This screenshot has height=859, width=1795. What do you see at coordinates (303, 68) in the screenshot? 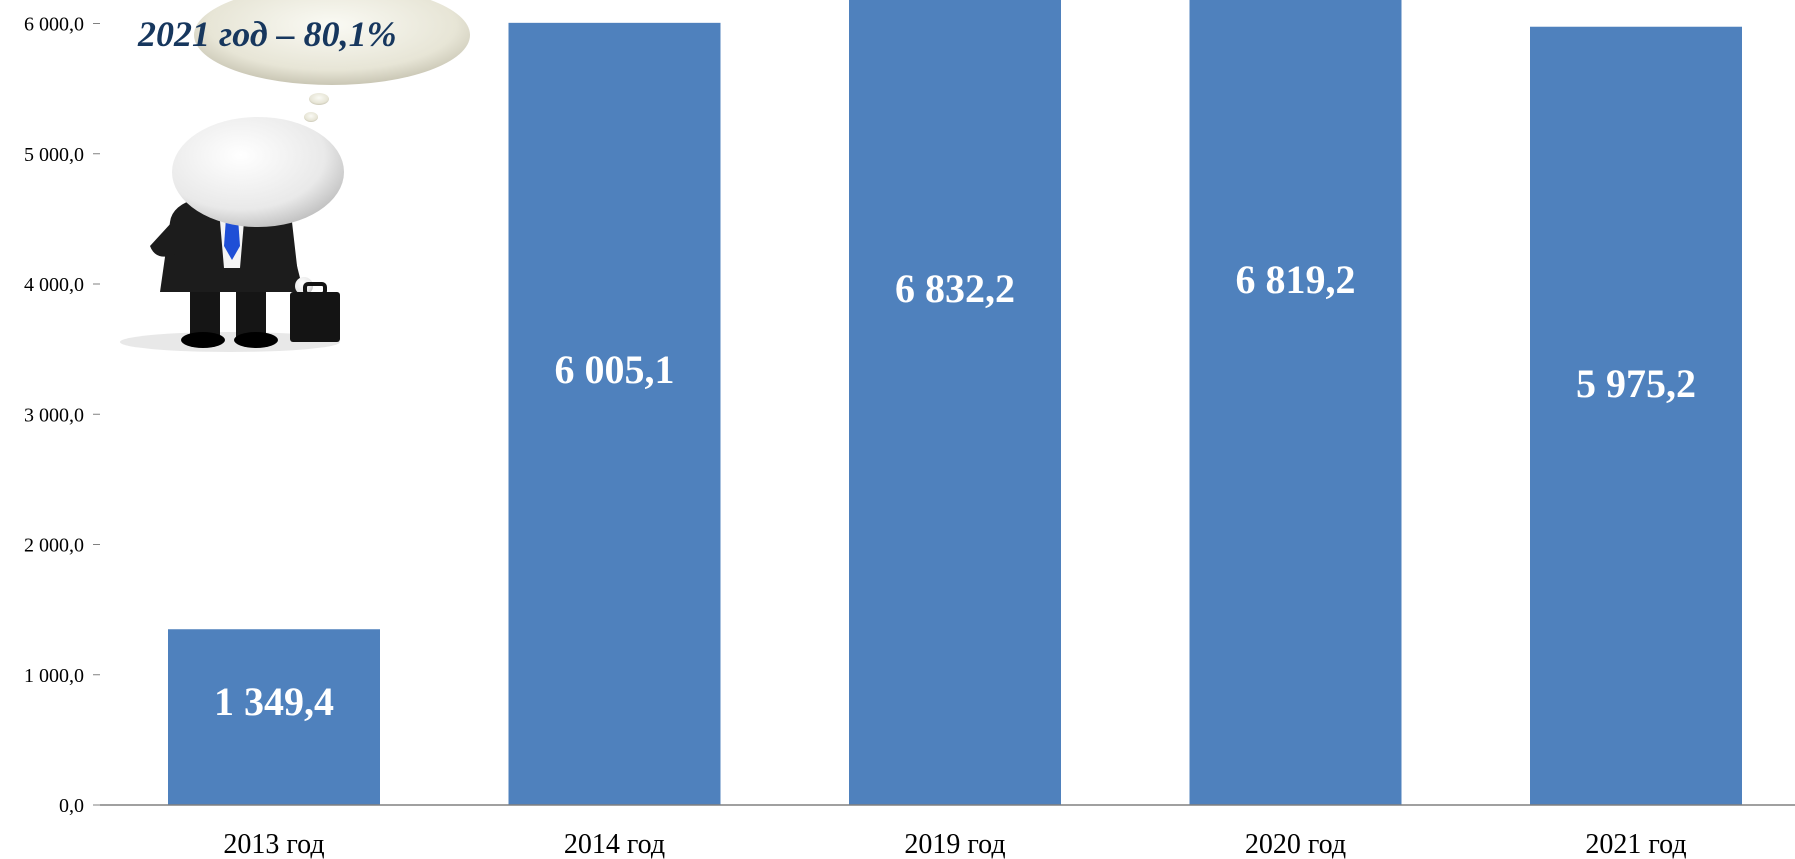
I see `thought-bubble: 2021 год – 80,1%` at bounding box center [303, 68].